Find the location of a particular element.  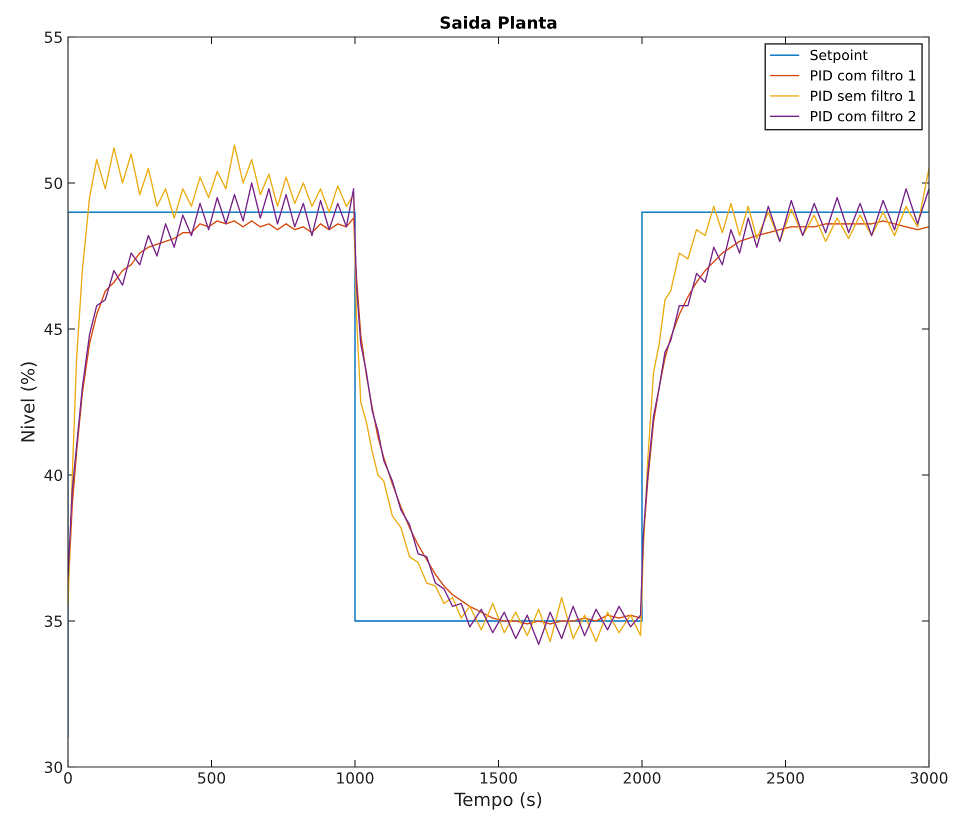

y-tick-label: 30 is located at coordinates (53, 767).